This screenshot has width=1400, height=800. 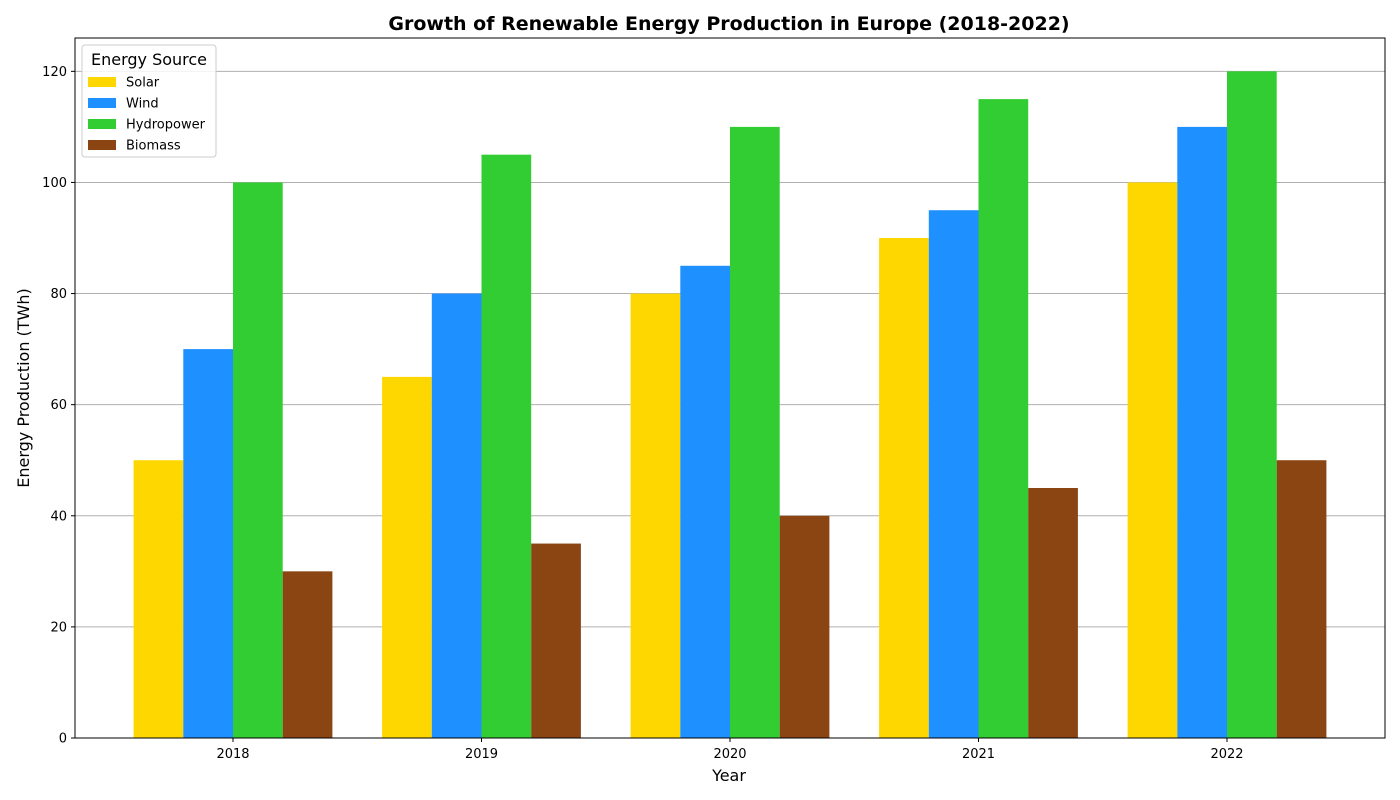 What do you see at coordinates (481, 754) in the screenshot?
I see `x-tick-label: 2019` at bounding box center [481, 754].